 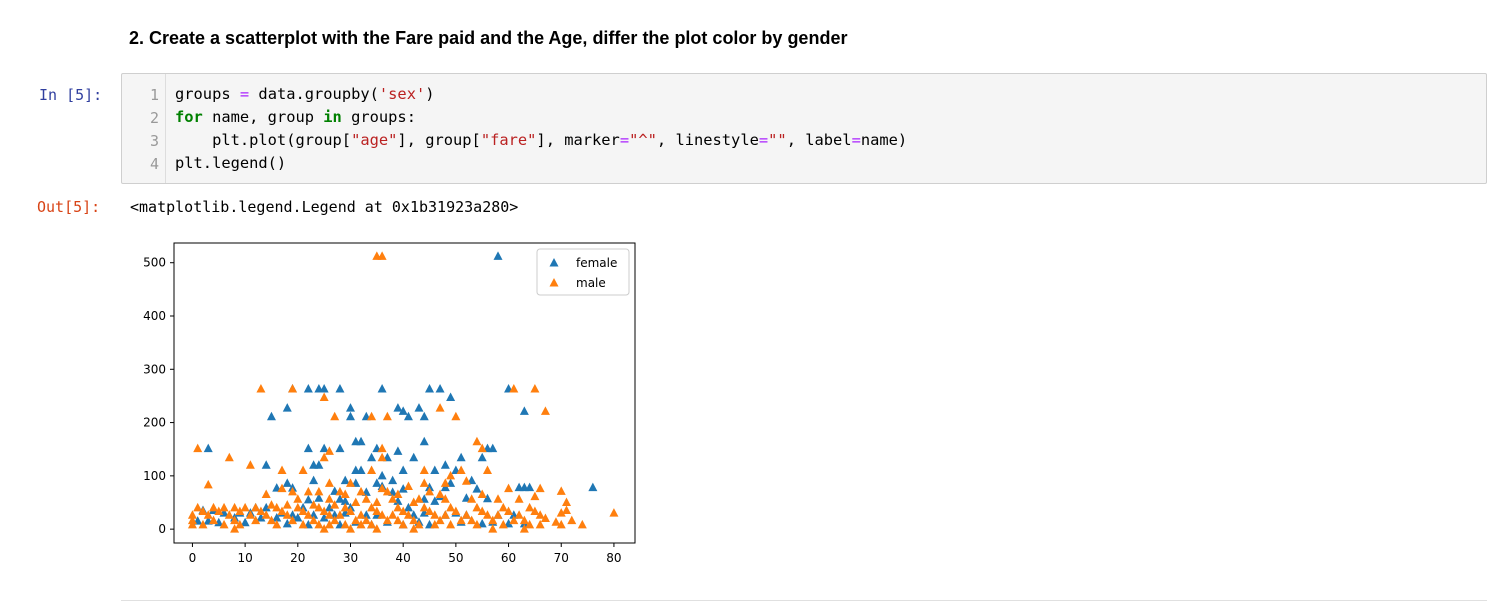 What do you see at coordinates (583, 272) in the screenshot?
I see `legend: female male` at bounding box center [583, 272].